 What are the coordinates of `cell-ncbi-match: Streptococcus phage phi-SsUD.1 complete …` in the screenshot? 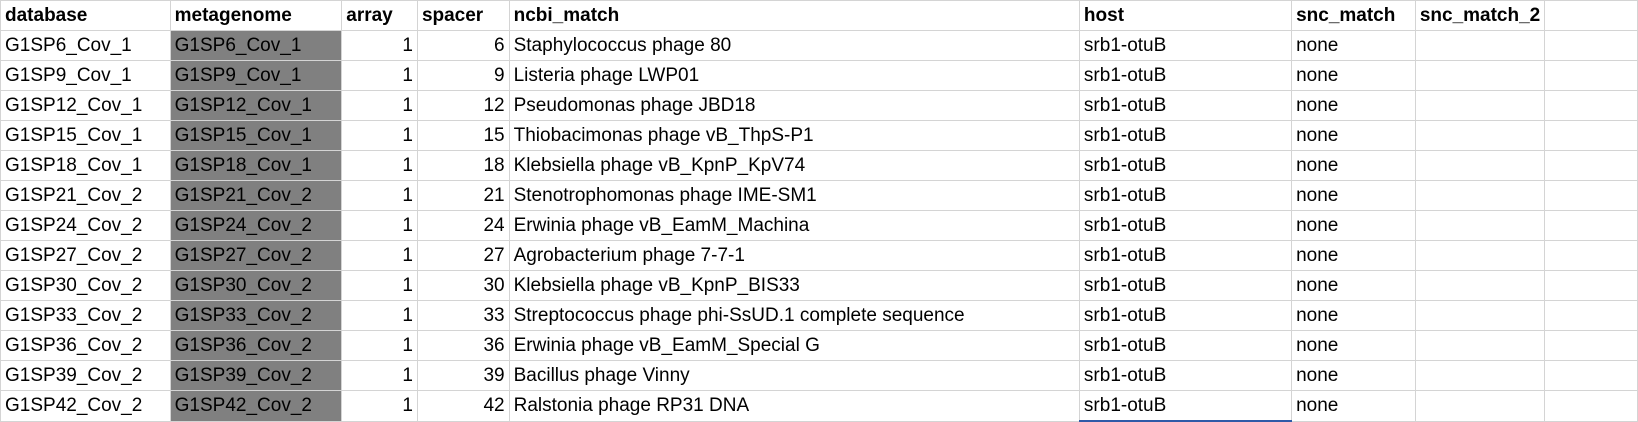 It's located at (794, 315).